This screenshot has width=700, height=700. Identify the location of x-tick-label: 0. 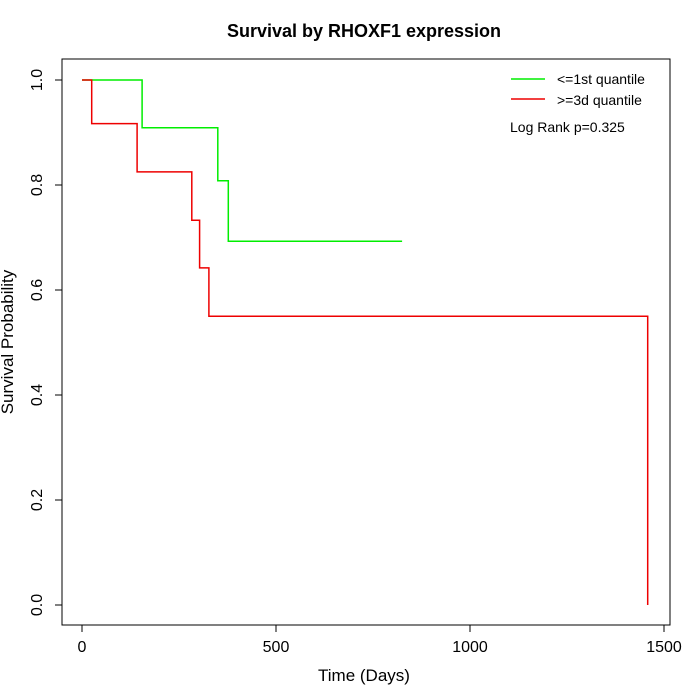
(82, 647).